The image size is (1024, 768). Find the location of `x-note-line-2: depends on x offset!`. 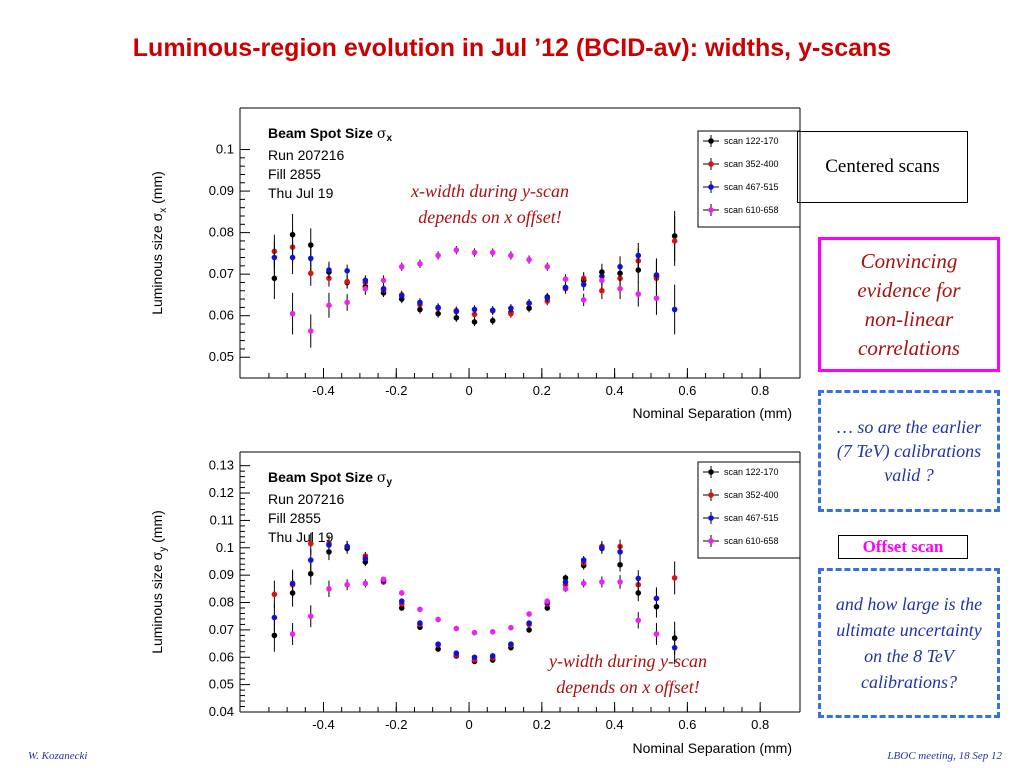

x-note-line-2: depends on x offset! is located at coordinates (490, 217).